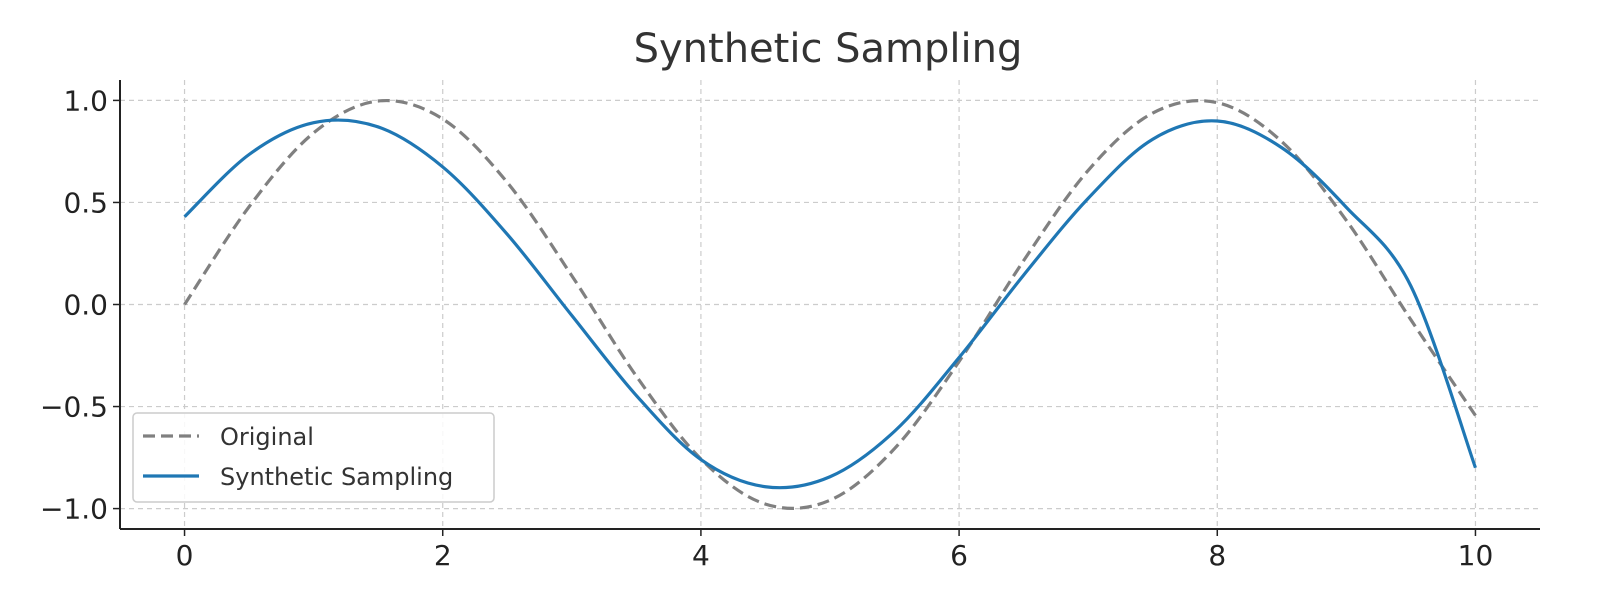 This screenshot has width=1600, height=600. Describe the element at coordinates (267, 437) in the screenshot. I see `legend-entry-label: Original` at that location.